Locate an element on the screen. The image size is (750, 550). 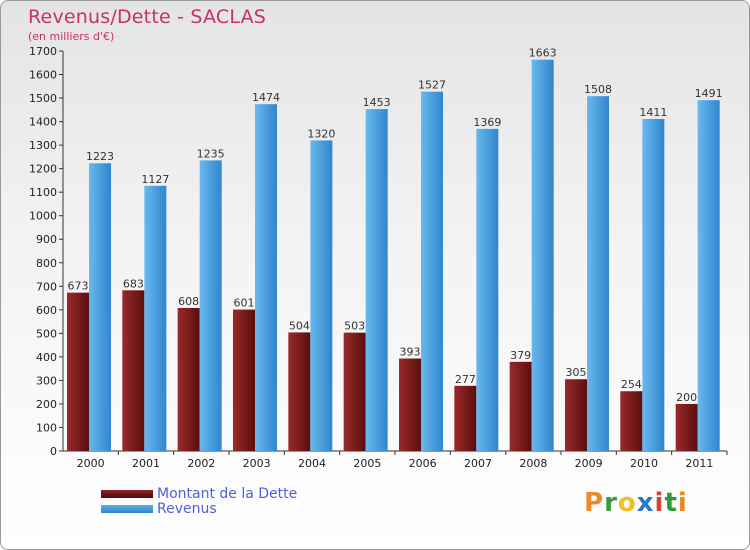
y-tick-label: 1400 is located at coordinates (43, 122).